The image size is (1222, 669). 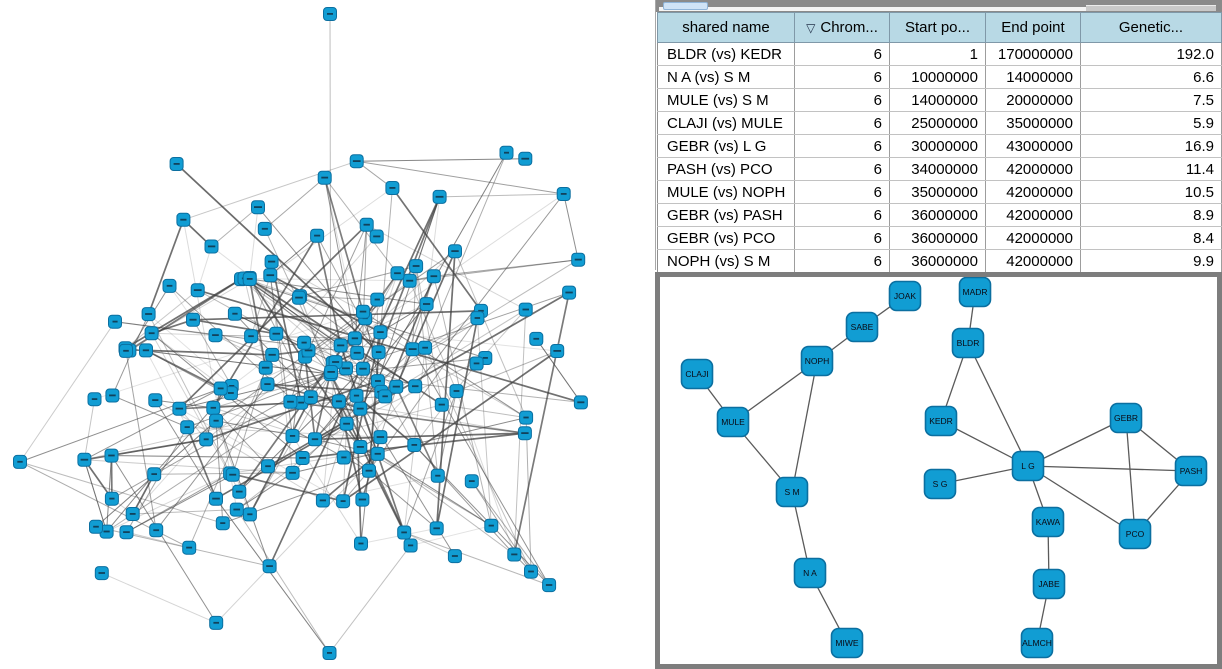 What do you see at coordinates (939, 77) in the screenshot?
I see `table-row: N A (vs) S M 6 10000000 14000000 6.6` at bounding box center [939, 77].